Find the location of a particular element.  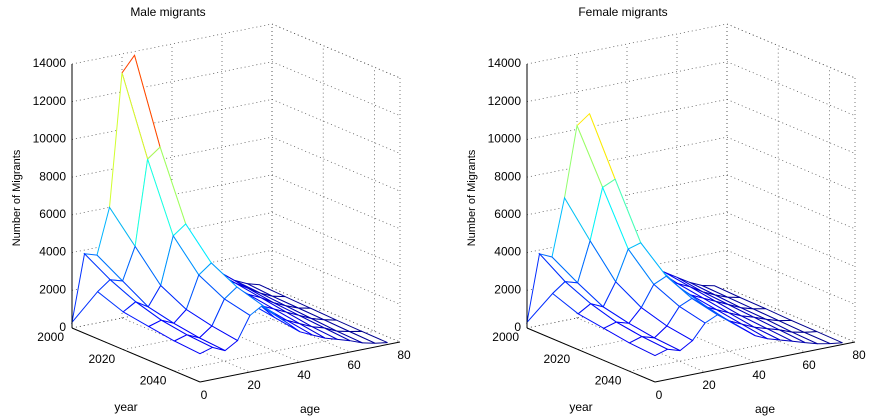

chart-title: Male migrants is located at coordinates (167, 12).